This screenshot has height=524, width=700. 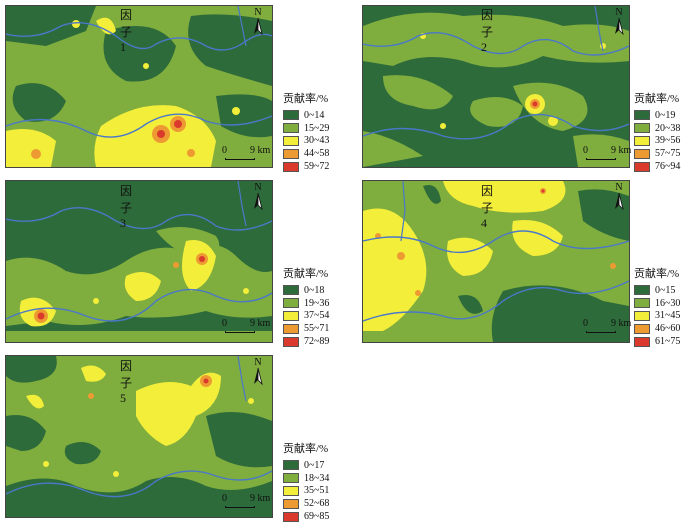 I want to click on factor5-legend-class4: 52~68, so click(x=316, y=503).